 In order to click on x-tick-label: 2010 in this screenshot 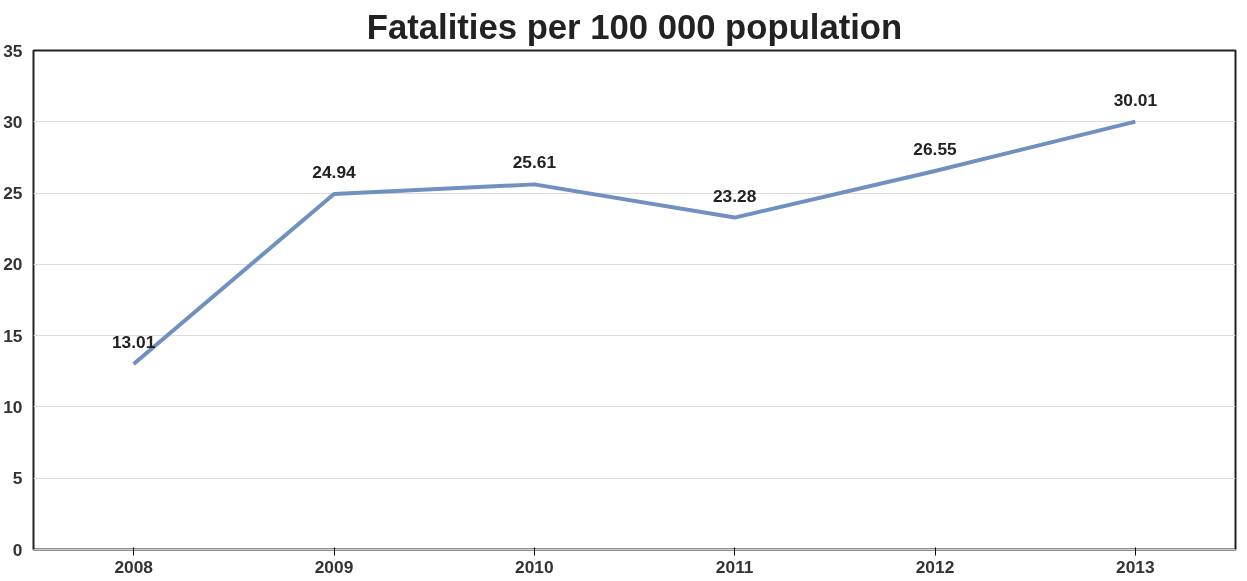, I will do `click(534, 566)`.